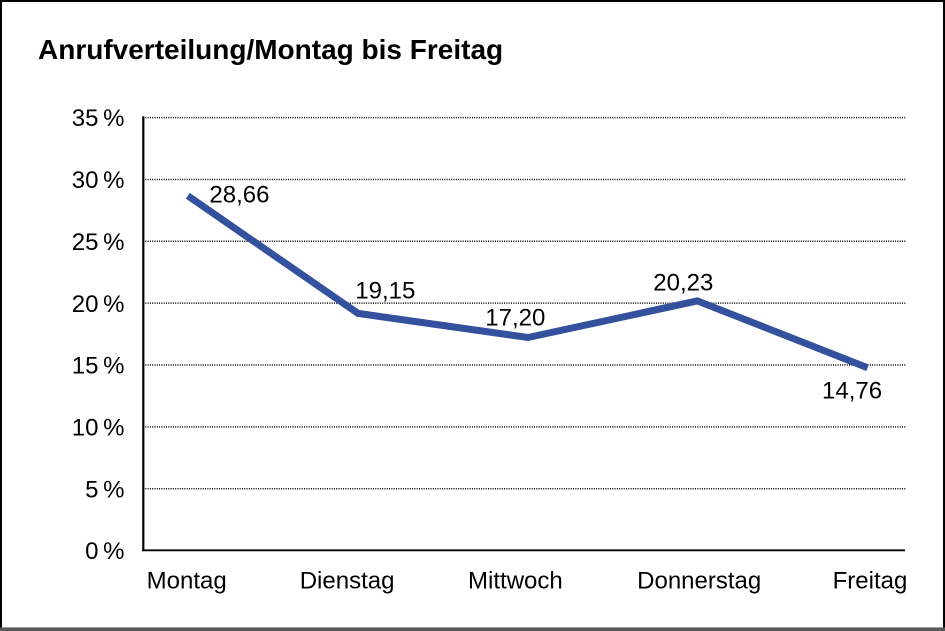  What do you see at coordinates (98, 304) in the screenshot?
I see `svg-text: 20 %` at bounding box center [98, 304].